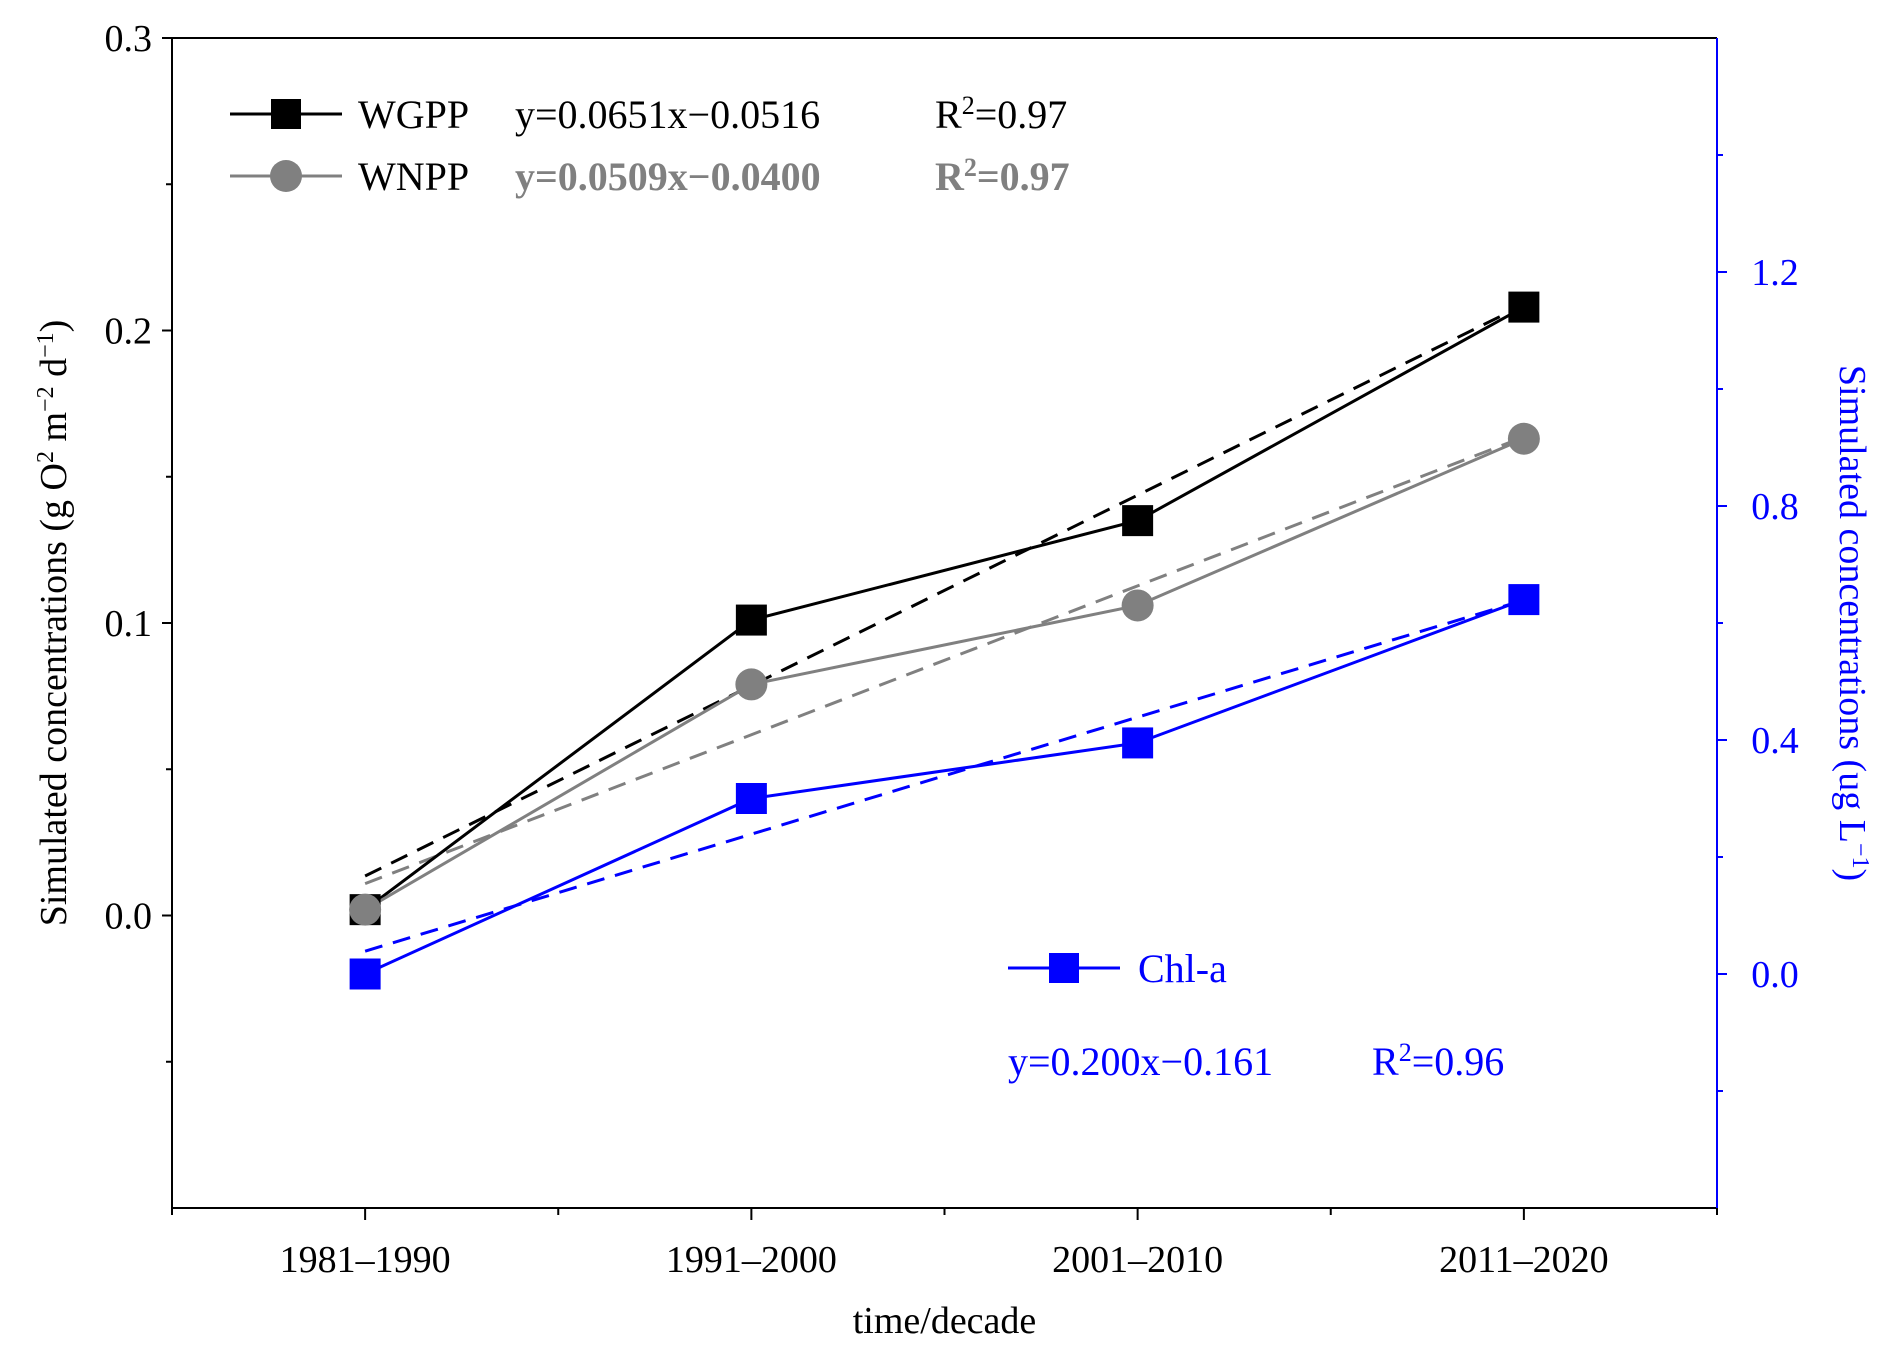 The height and width of the screenshot is (1364, 1894). I want to click on left-axis-title-part: m, so click(54, 431).